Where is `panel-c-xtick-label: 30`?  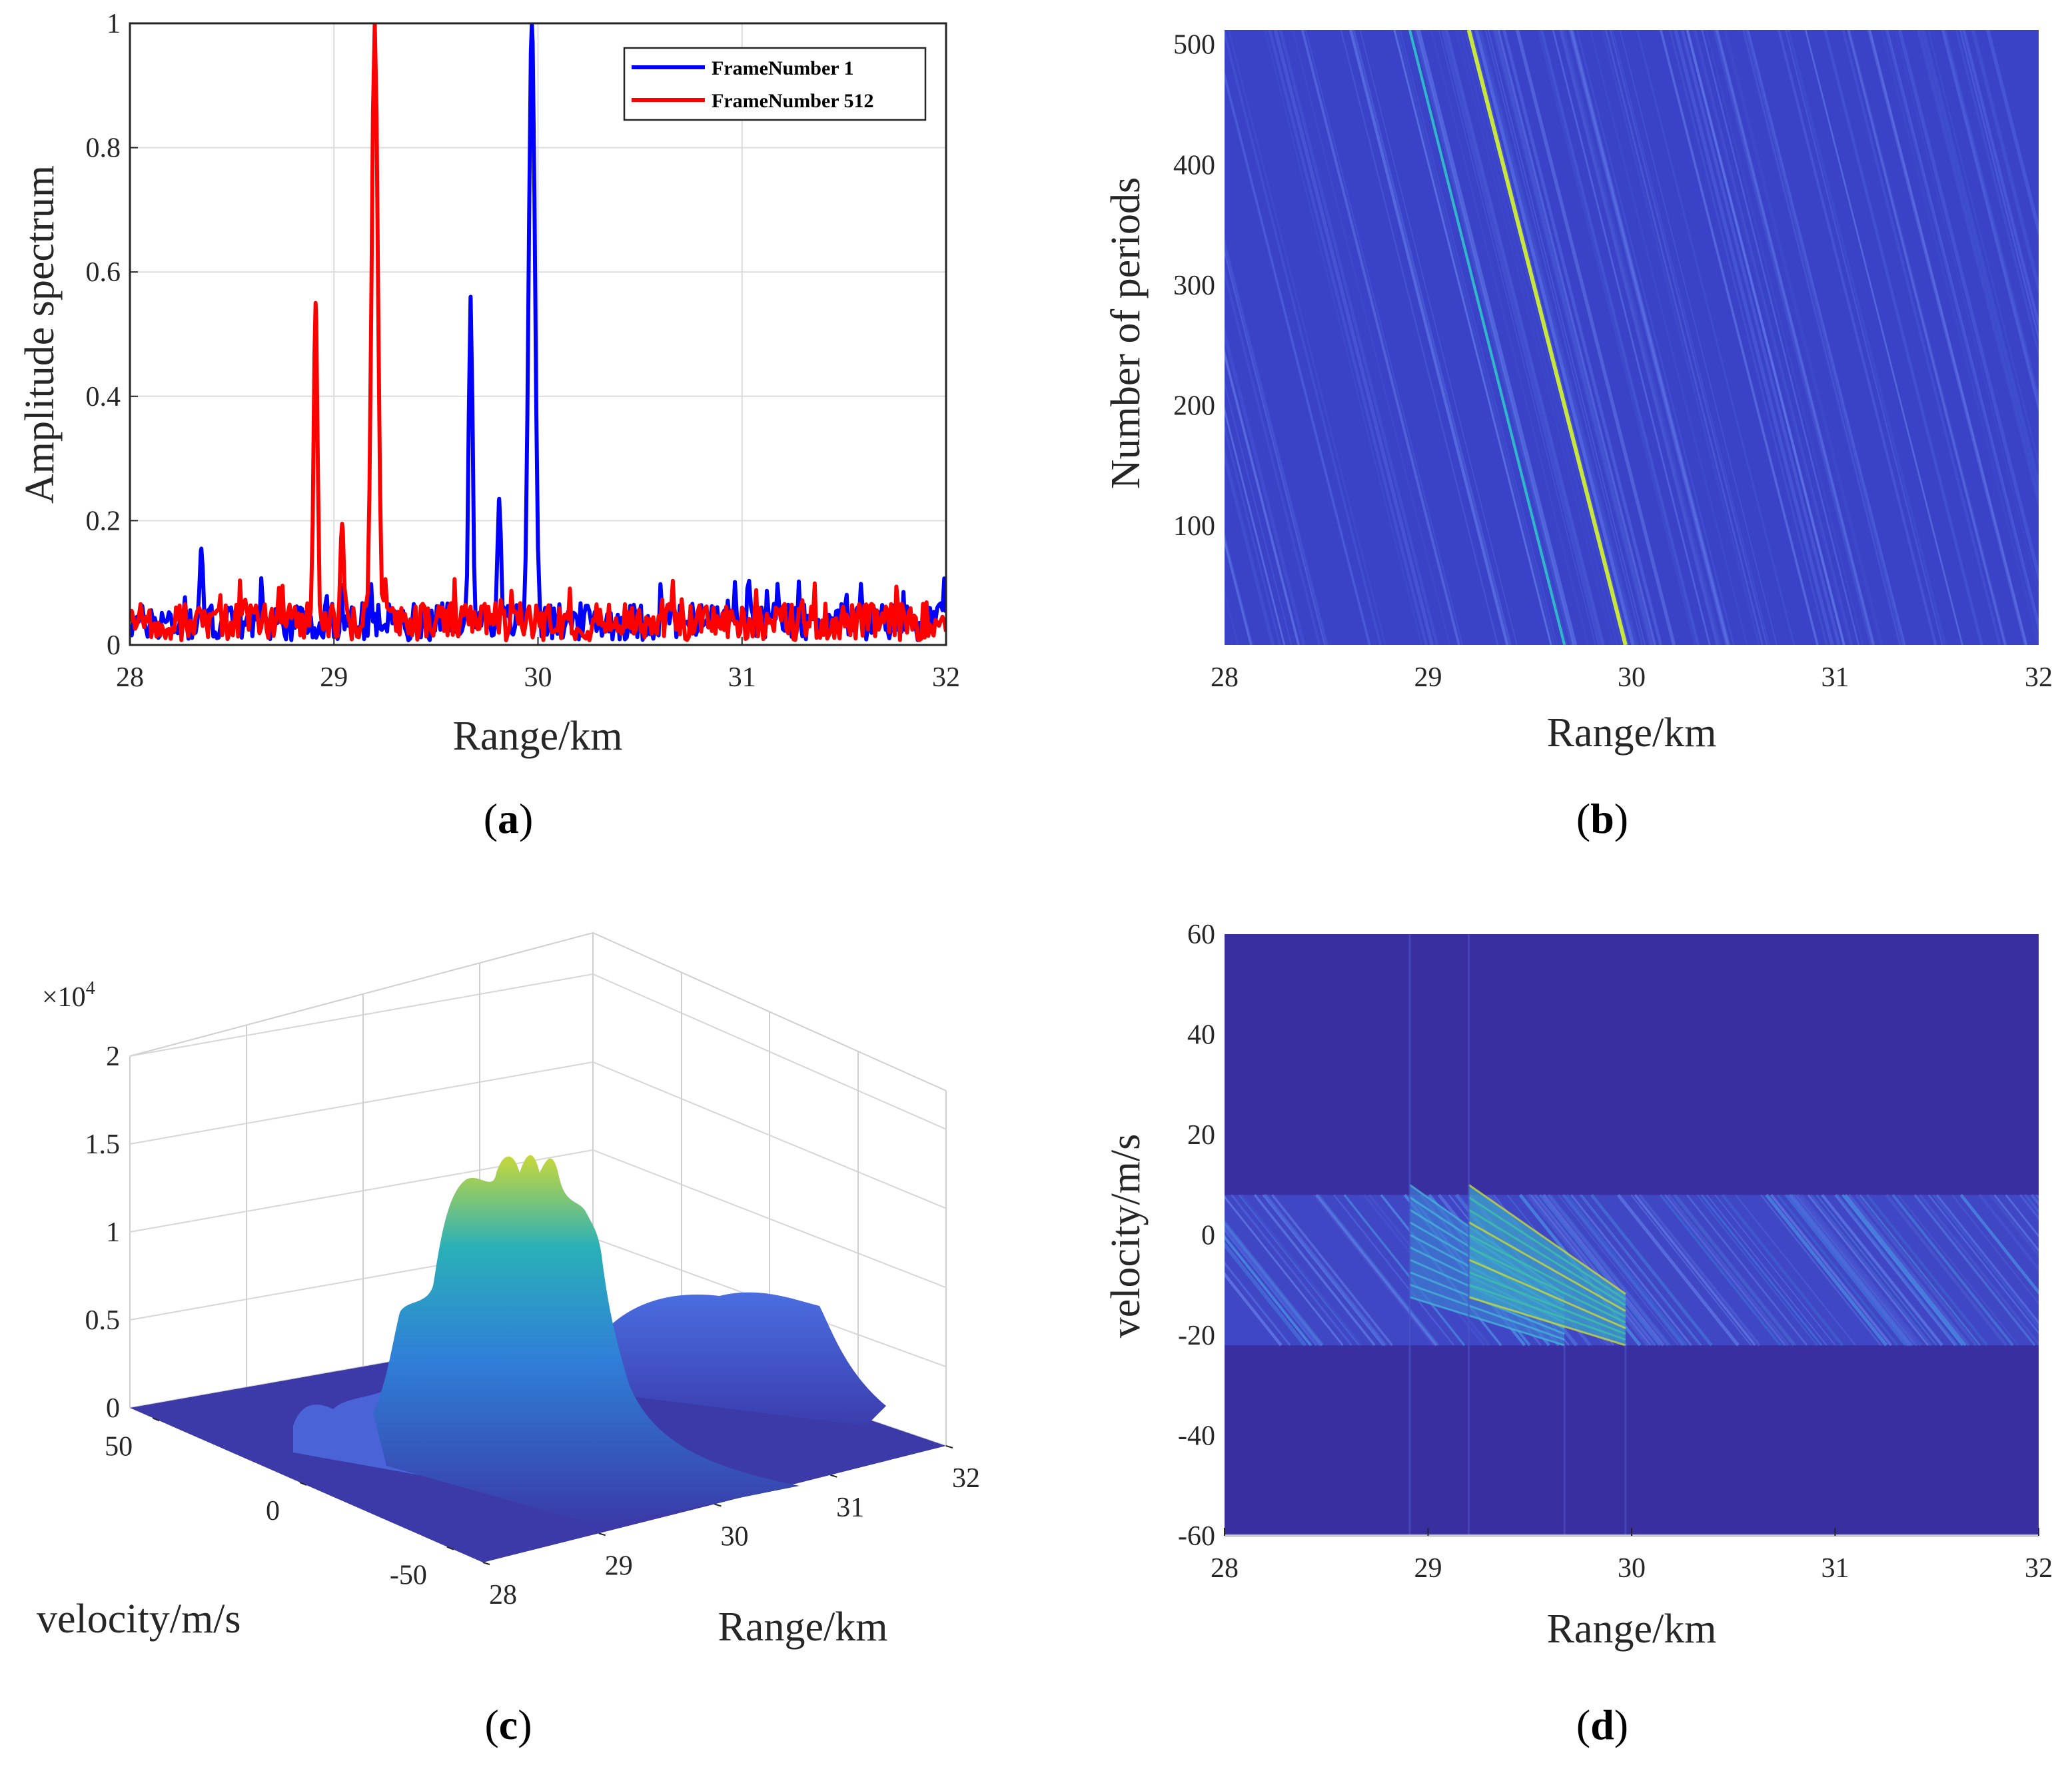 panel-c-xtick-label: 30 is located at coordinates (735, 1537).